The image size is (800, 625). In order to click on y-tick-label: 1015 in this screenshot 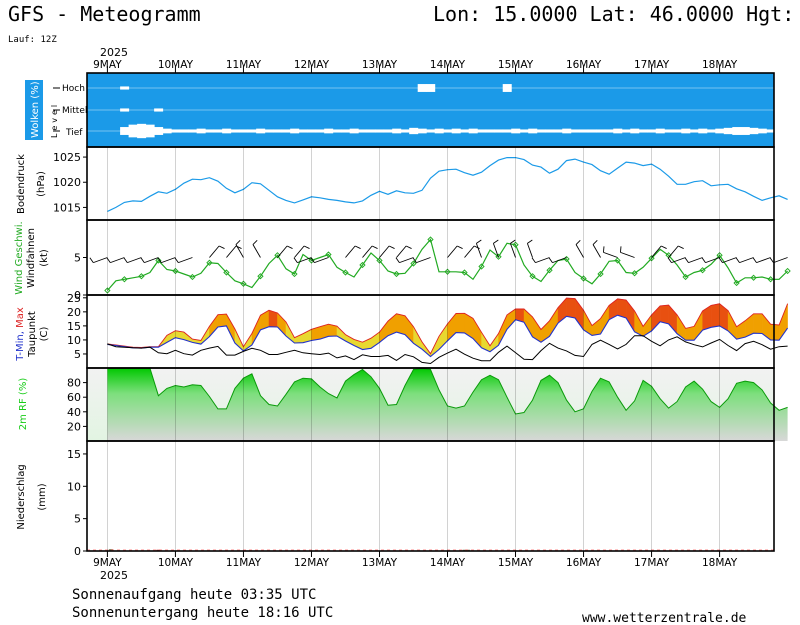, I will do `click(67, 207)`.